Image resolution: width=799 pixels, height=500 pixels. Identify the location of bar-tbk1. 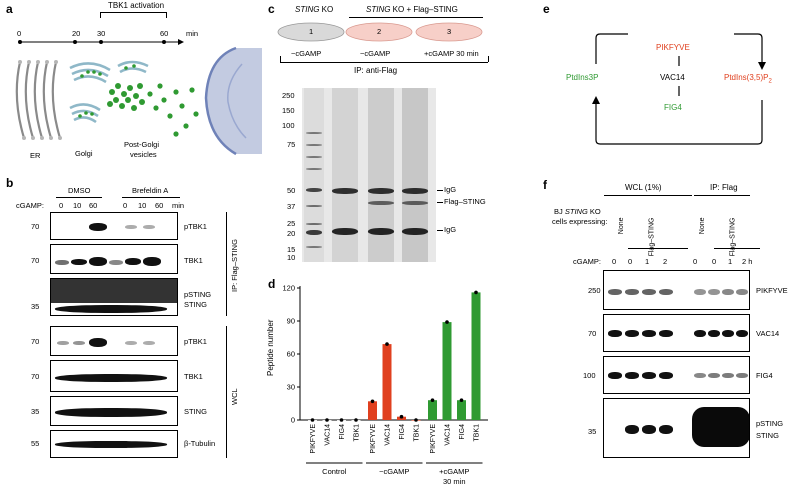
(476, 356).